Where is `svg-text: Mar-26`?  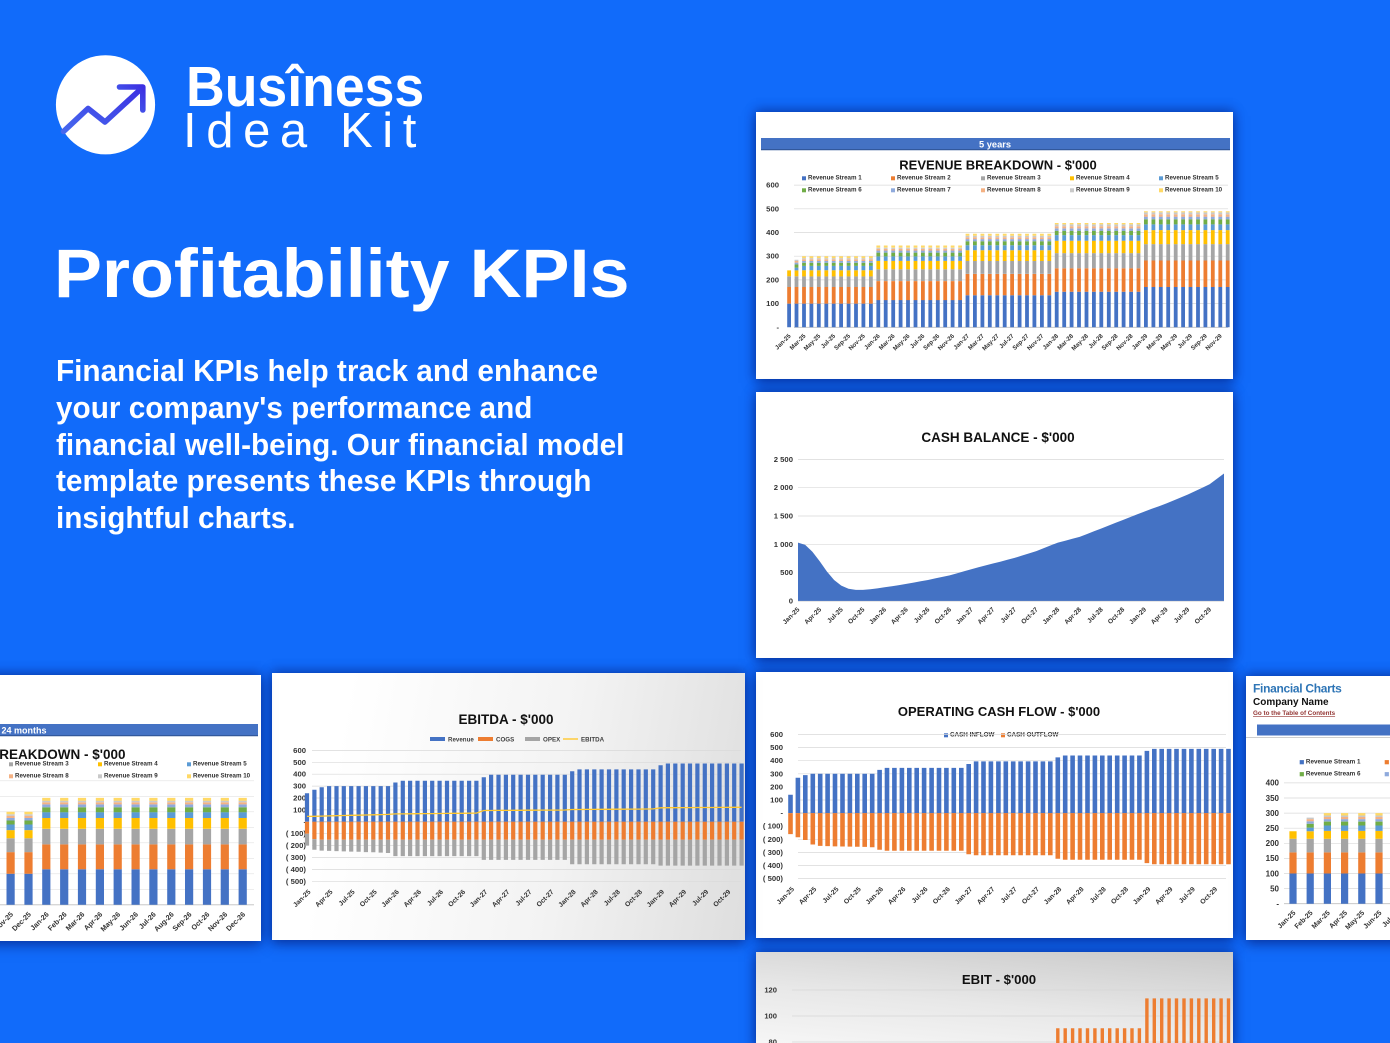 svg-text: Mar-26 is located at coordinates (75, 921).